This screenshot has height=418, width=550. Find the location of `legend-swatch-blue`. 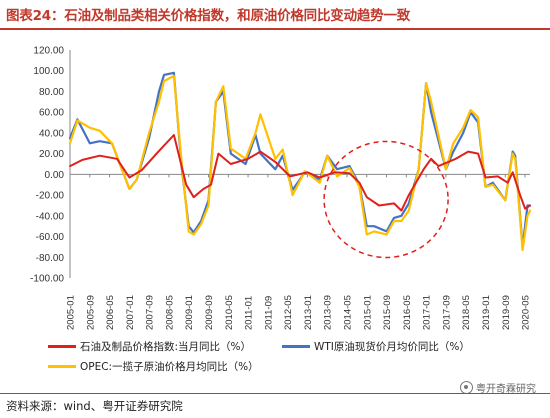

legend-swatch-blue is located at coordinates (296, 346).